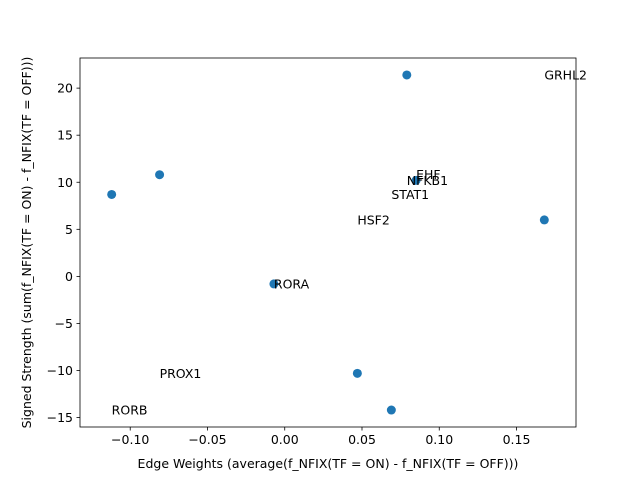 This screenshot has width=640, height=480. Describe the element at coordinates (439, 439) in the screenshot. I see `x-tick-label: 0.10` at that location.